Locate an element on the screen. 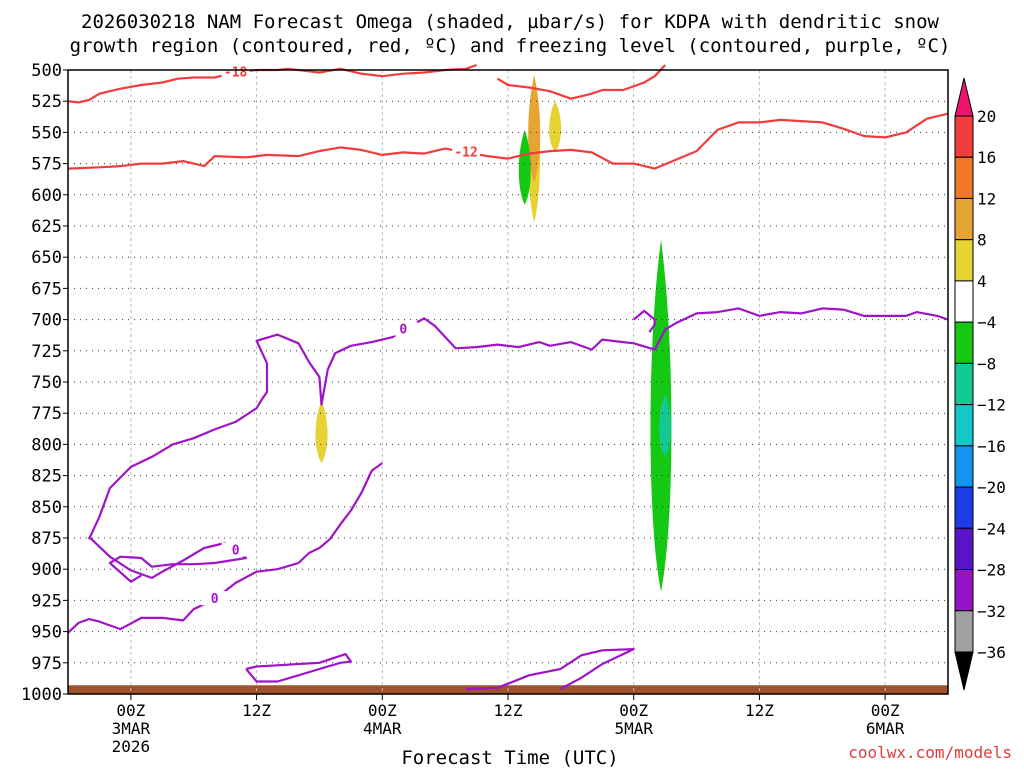  contour-label-4: 0 is located at coordinates (403, 330).